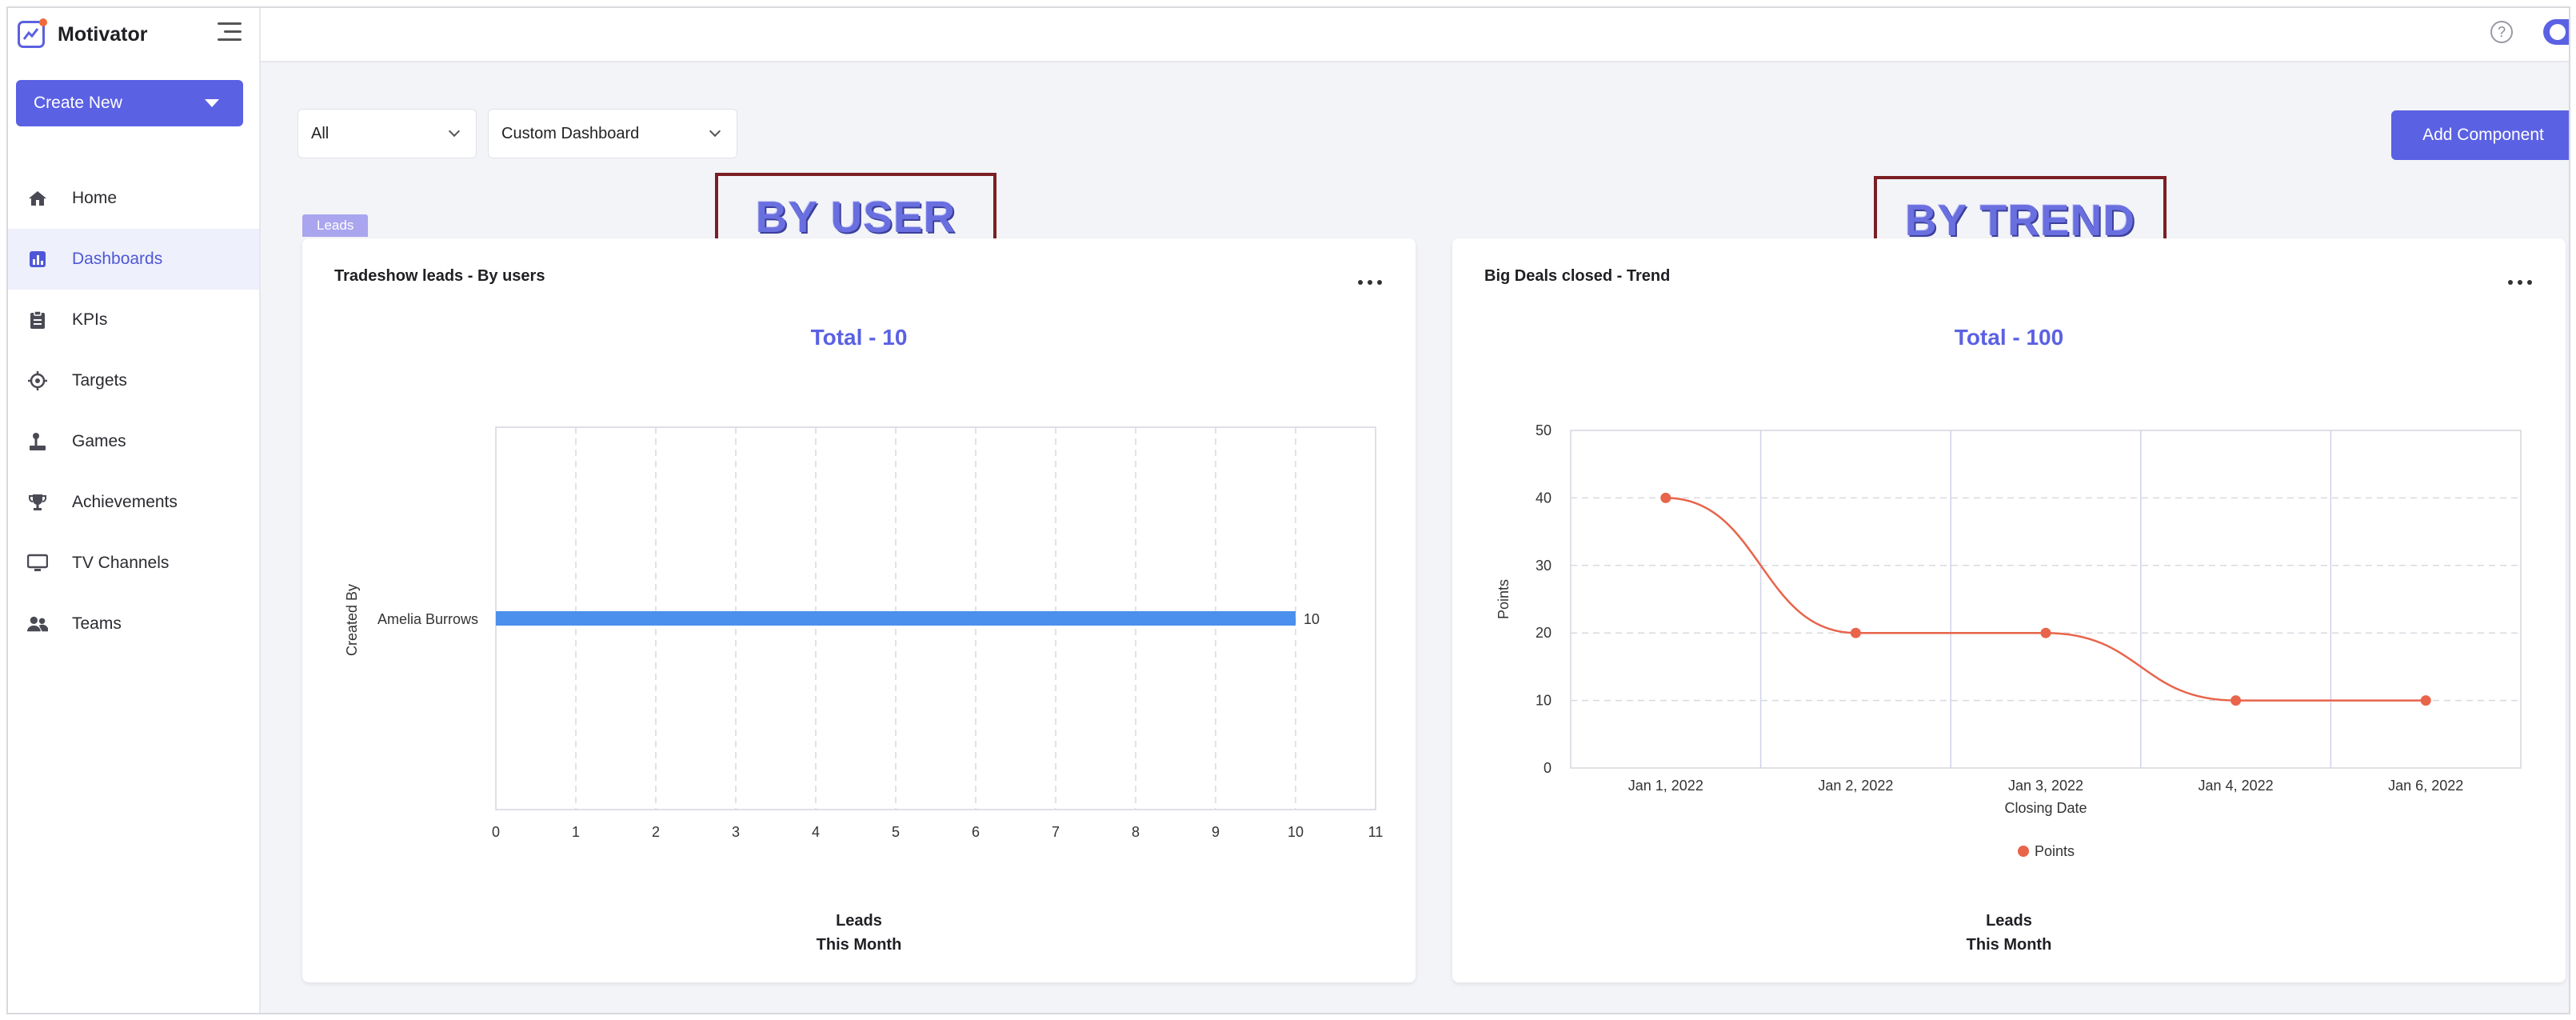 The image size is (2576, 1020). Describe the element at coordinates (37, 198) in the screenshot. I see `home-icon` at that location.